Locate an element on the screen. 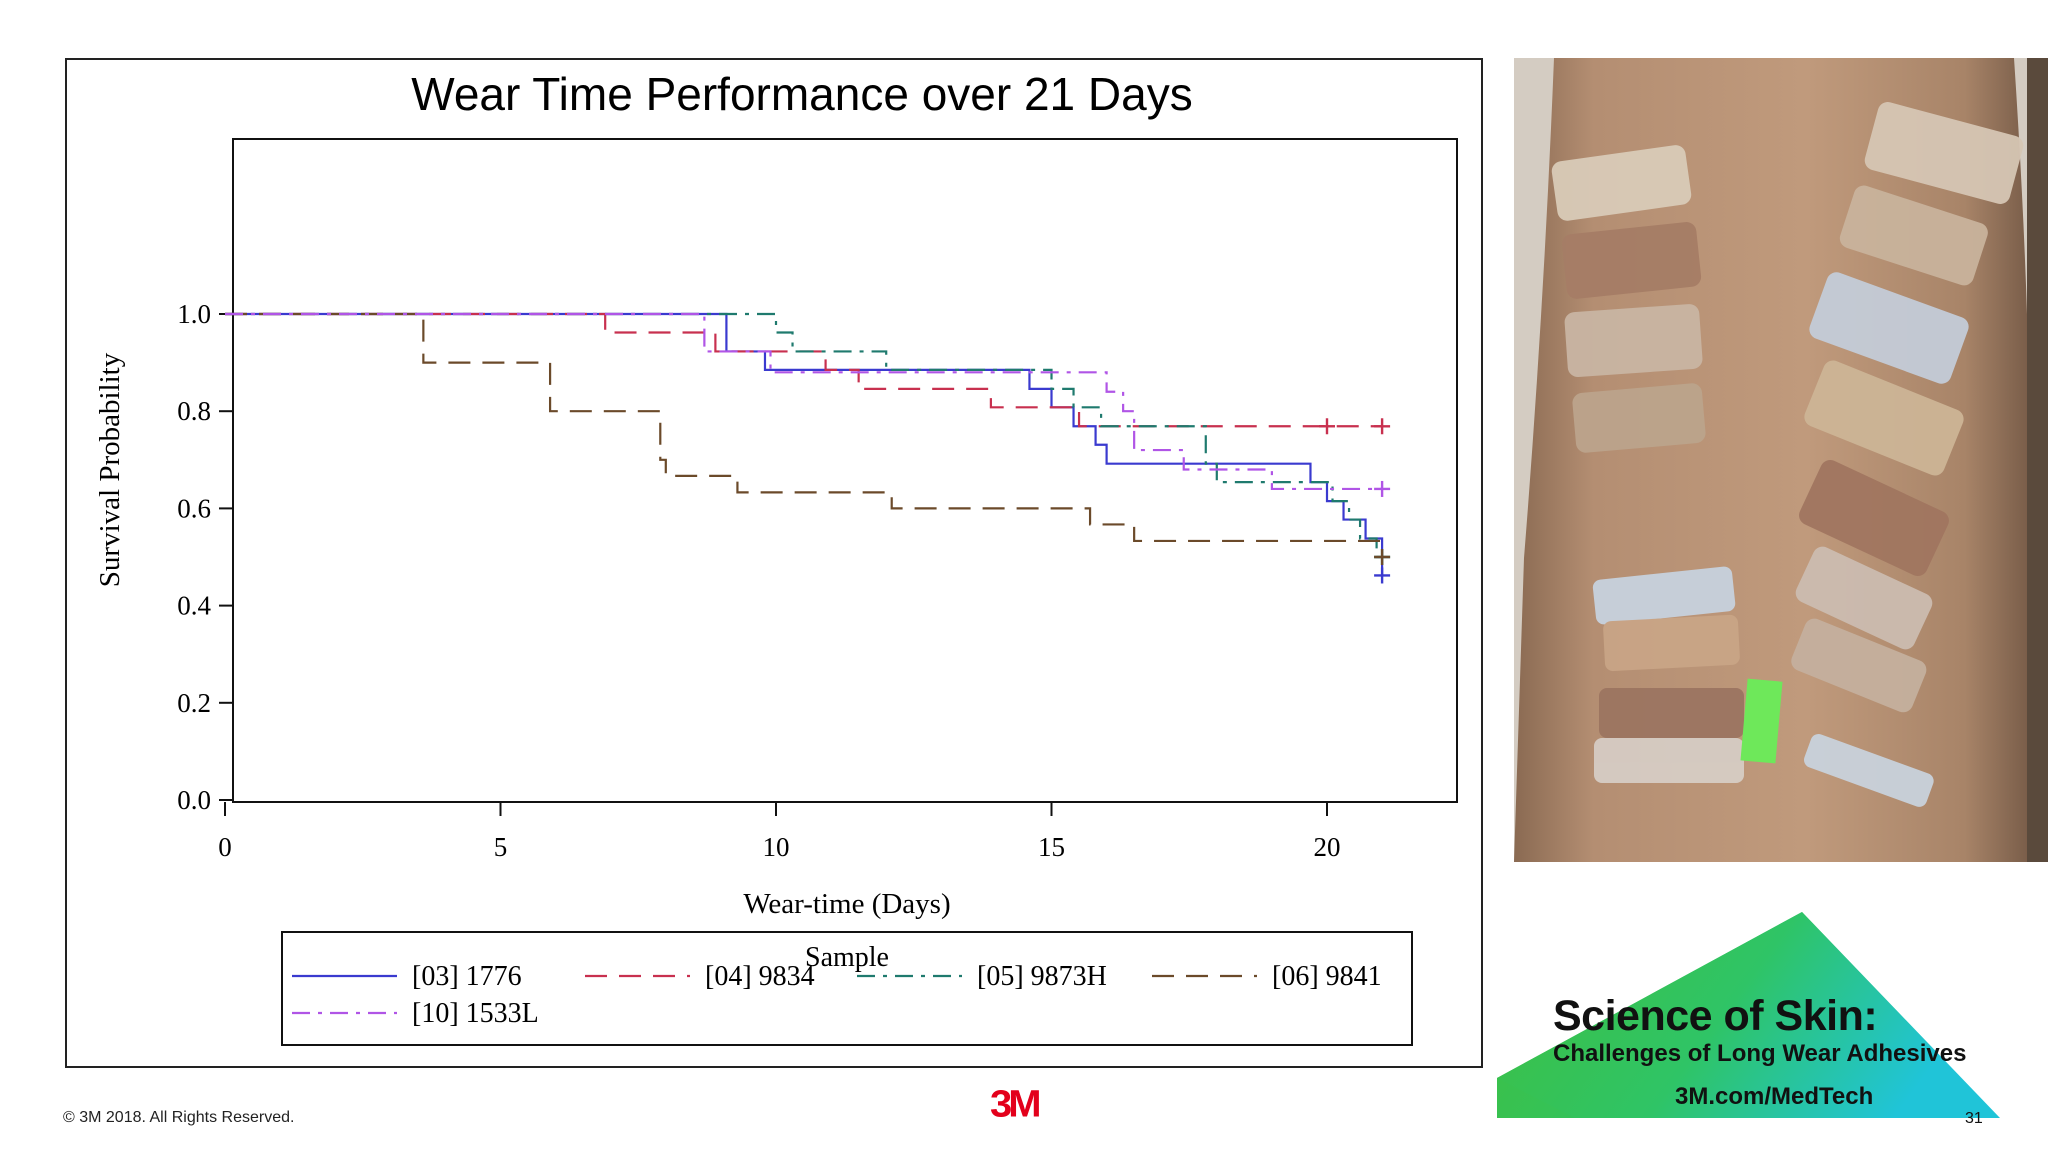  legend-label: [10] 1533L is located at coordinates (475, 1013).